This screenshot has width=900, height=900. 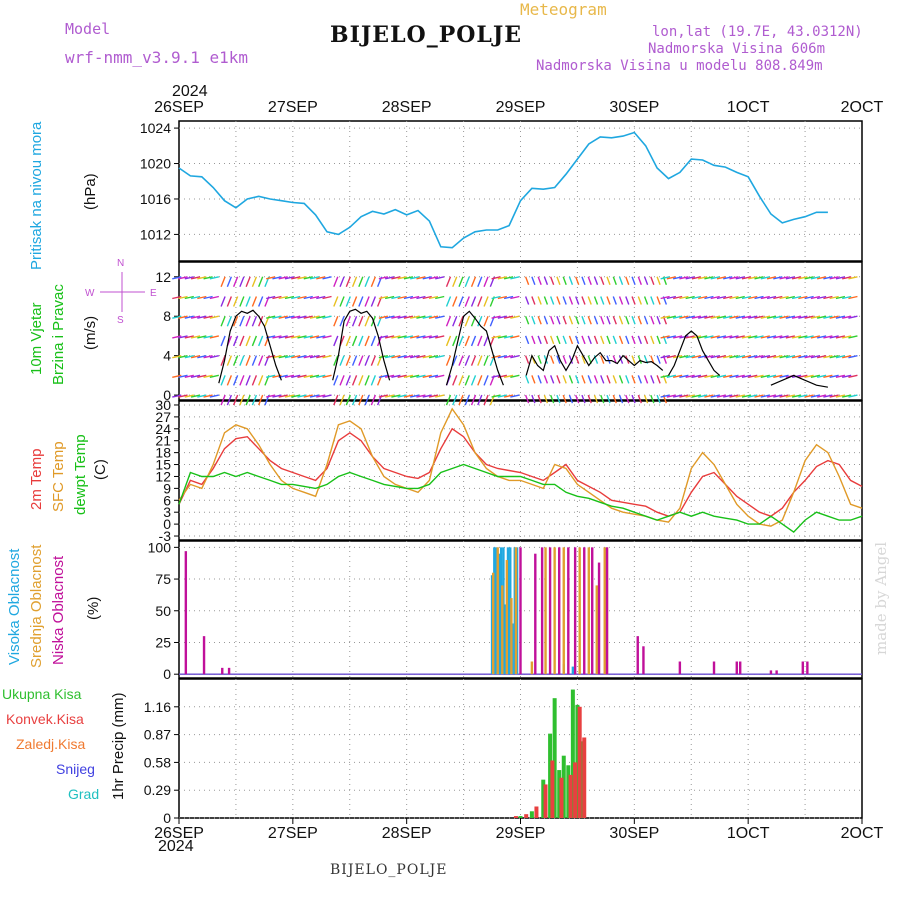 I want to click on y-tick-label: 1.16, so click(x=157, y=707).